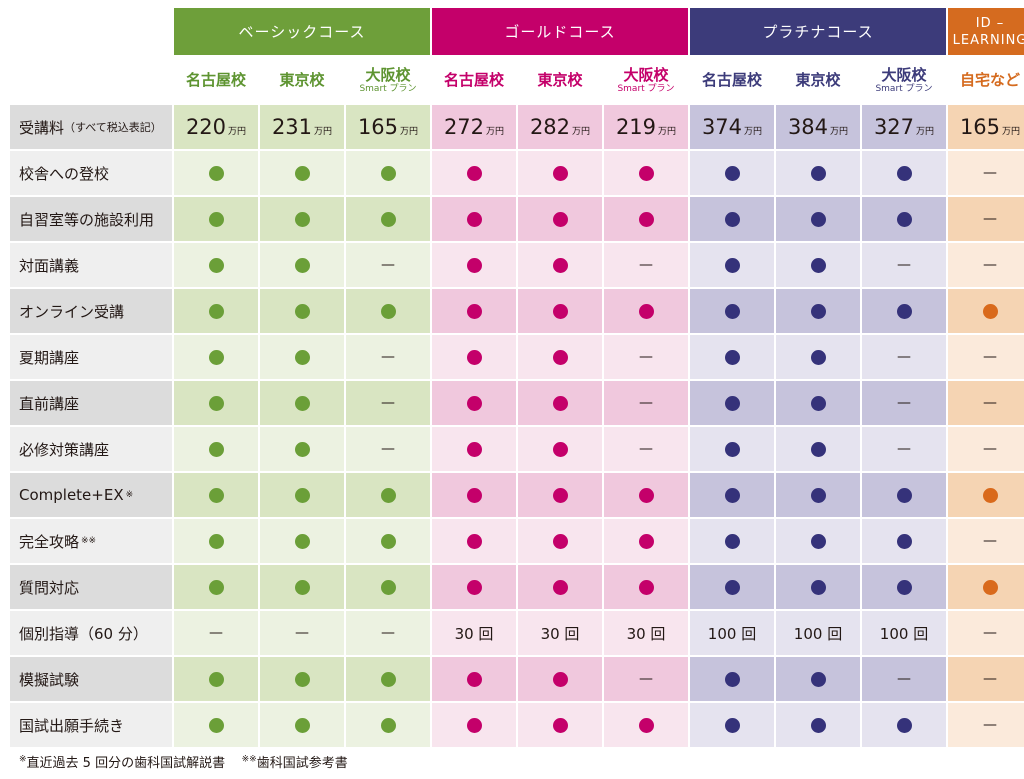 This screenshot has width=1024, height=779. I want to click on row-label: 自習室等の施設利用, so click(91, 219).